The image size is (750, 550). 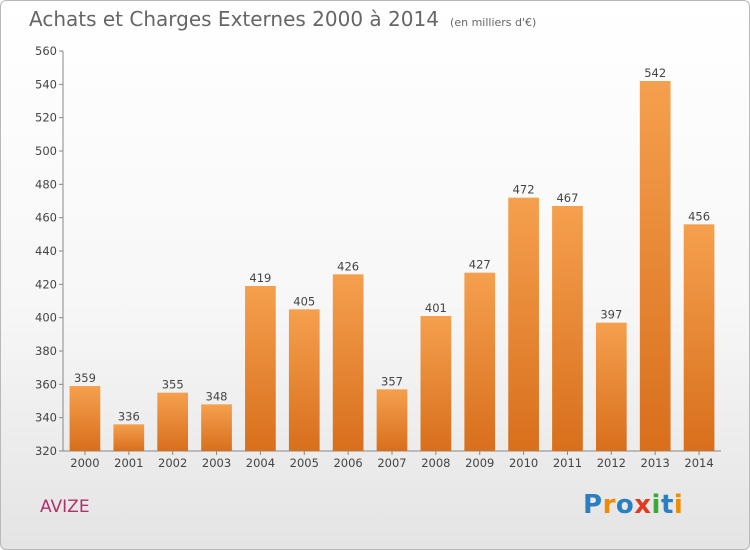 What do you see at coordinates (611, 315) in the screenshot?
I see `bar-value-label: 397` at bounding box center [611, 315].